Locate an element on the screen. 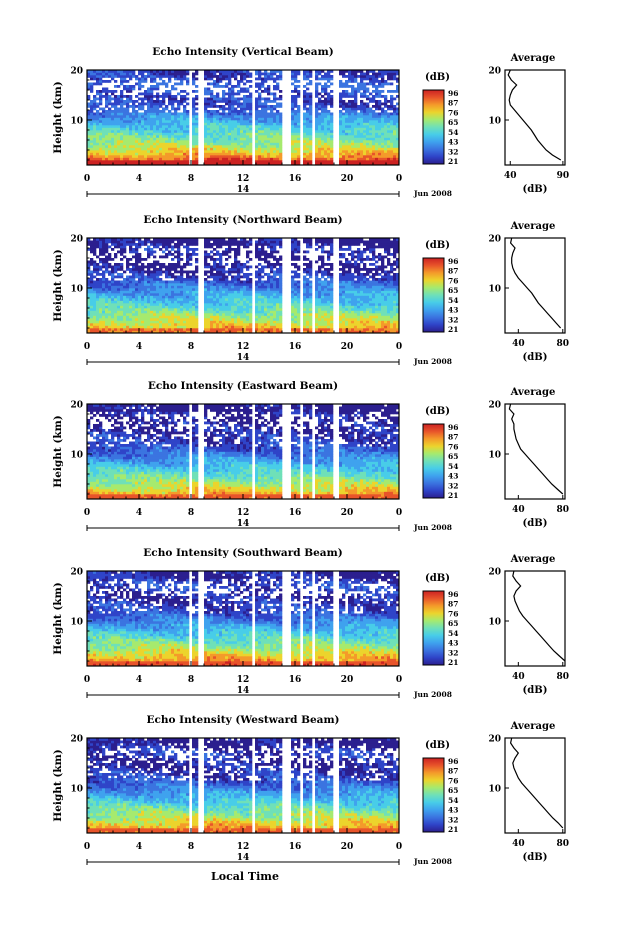 This screenshot has width=620, height=929. x-tick-label: 16 is located at coordinates (295, 179).